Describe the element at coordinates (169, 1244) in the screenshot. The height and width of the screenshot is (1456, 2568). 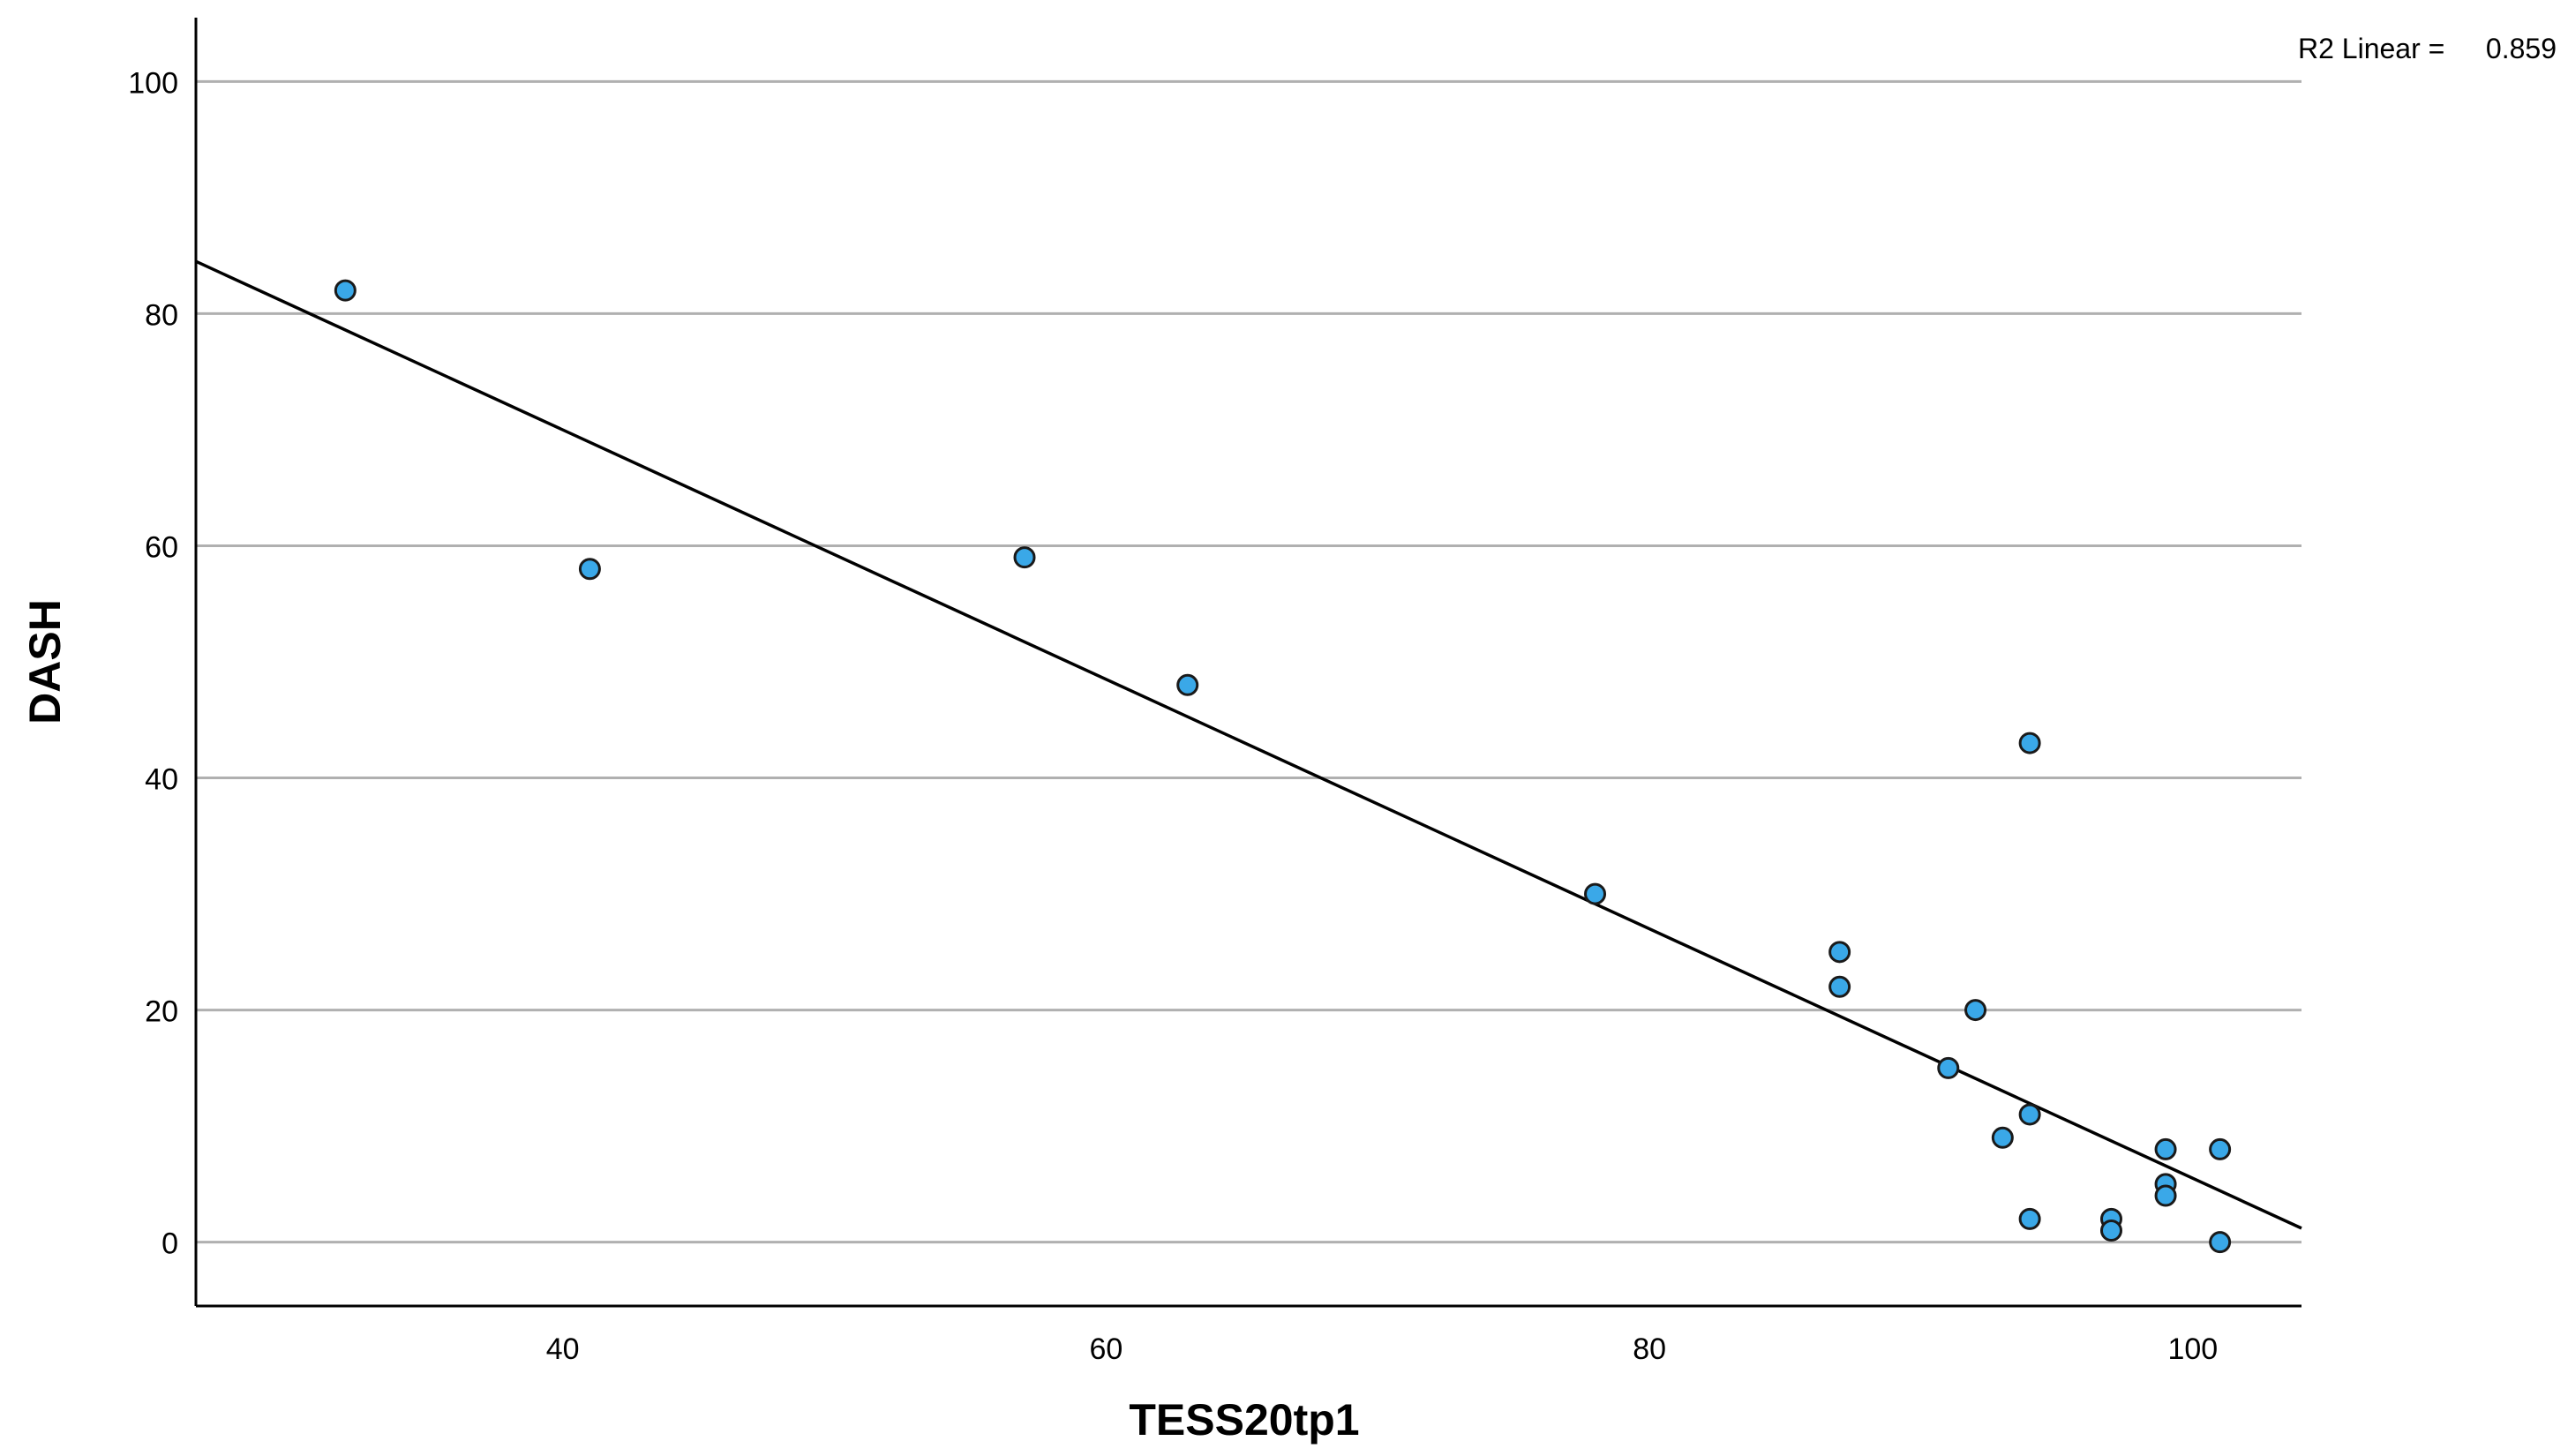
I see `y-tick-label: 0` at that location.